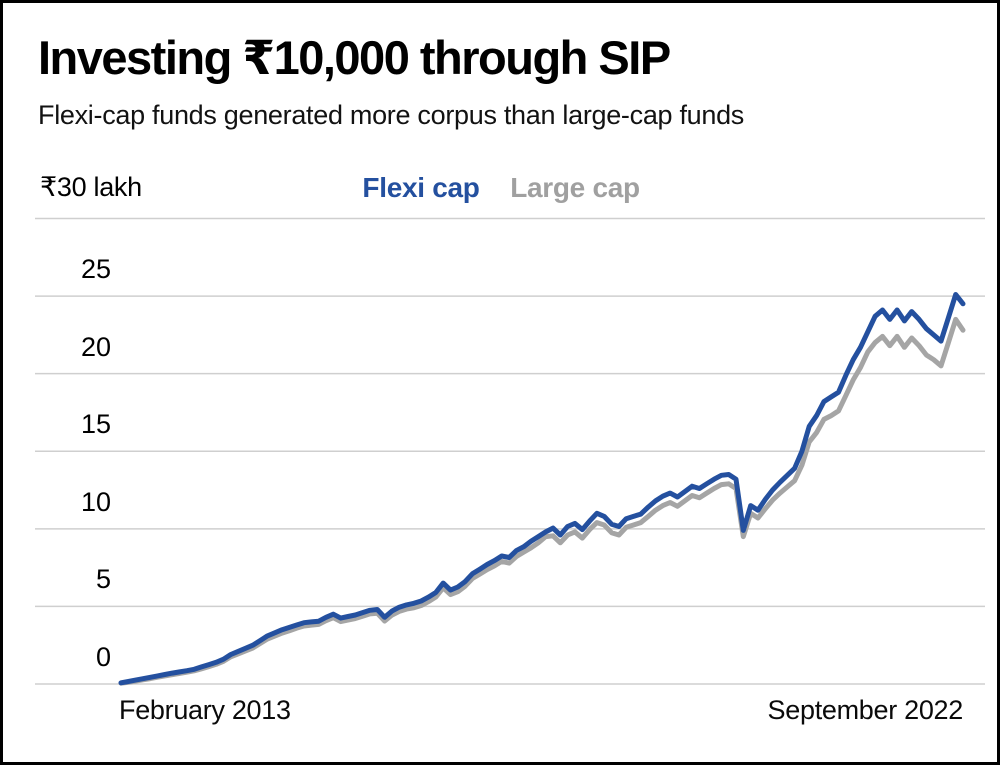 The height and width of the screenshot is (765, 1000). I want to click on y-tick-label-5: 5, so click(103, 579).